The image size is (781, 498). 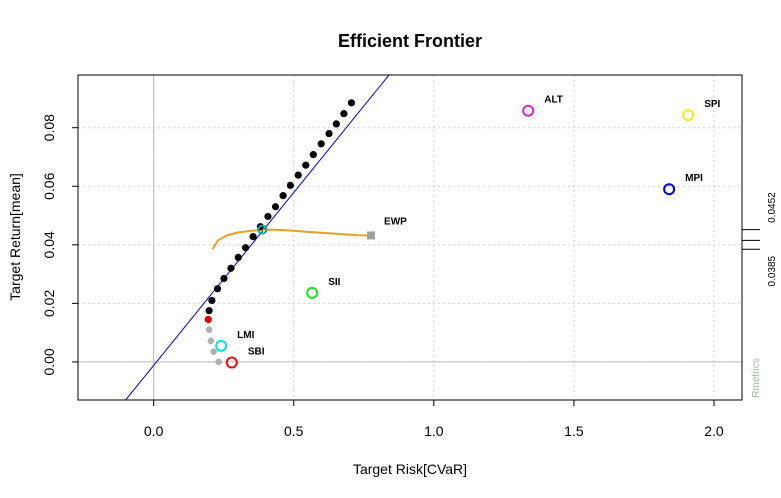 What do you see at coordinates (694, 178) in the screenshot?
I see `asset-label-mpi: MPI` at bounding box center [694, 178].